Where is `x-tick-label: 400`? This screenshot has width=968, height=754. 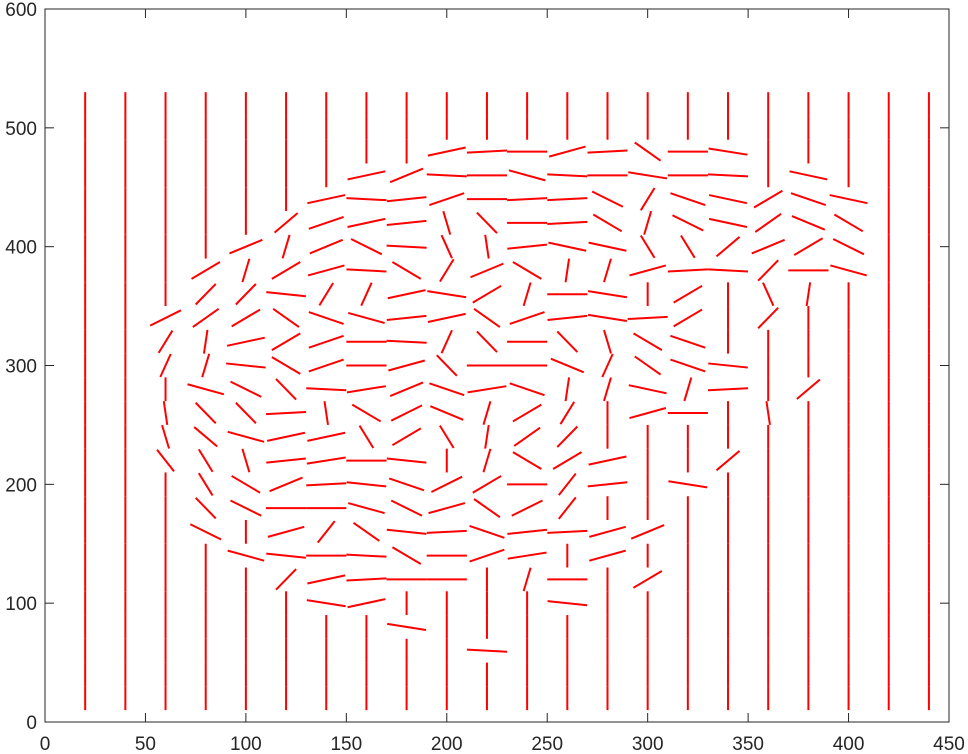
x-tick-label: 400 is located at coordinates (849, 744).